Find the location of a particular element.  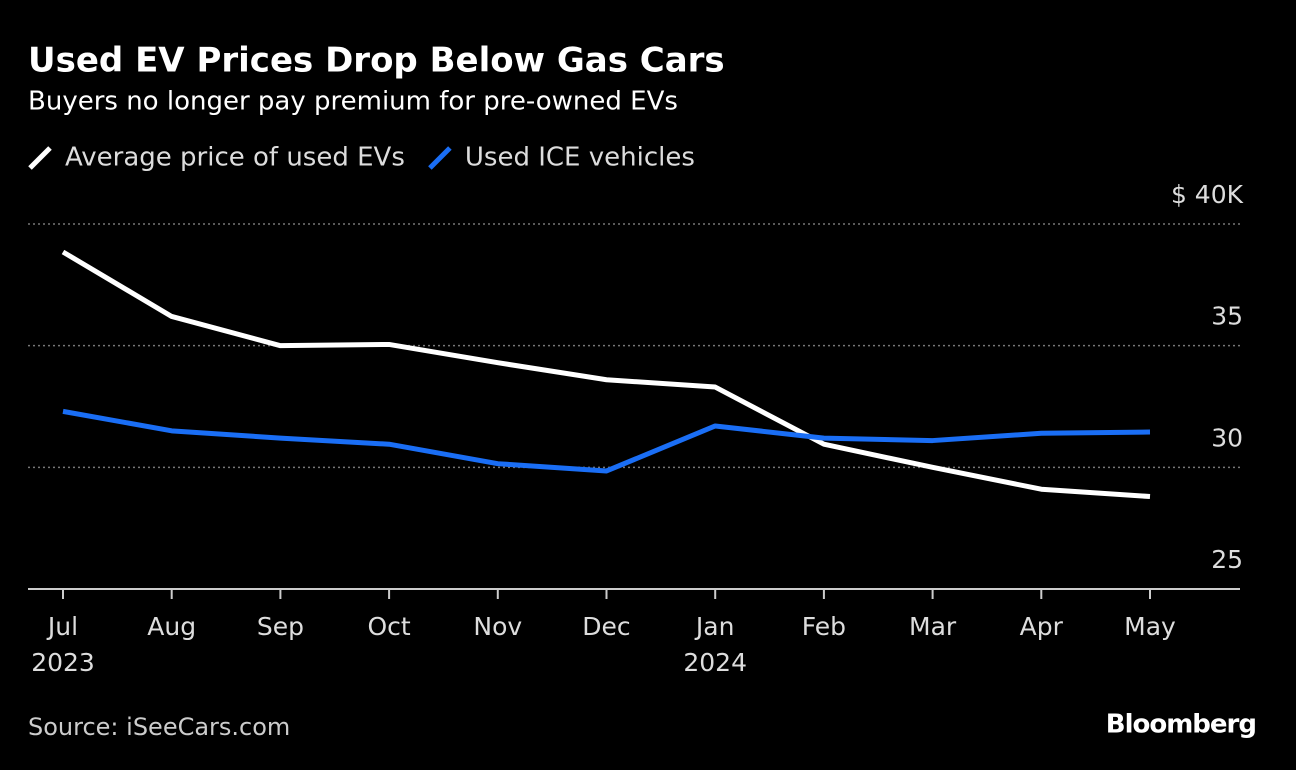

y-tick-label: $ 40K is located at coordinates (1207, 194).